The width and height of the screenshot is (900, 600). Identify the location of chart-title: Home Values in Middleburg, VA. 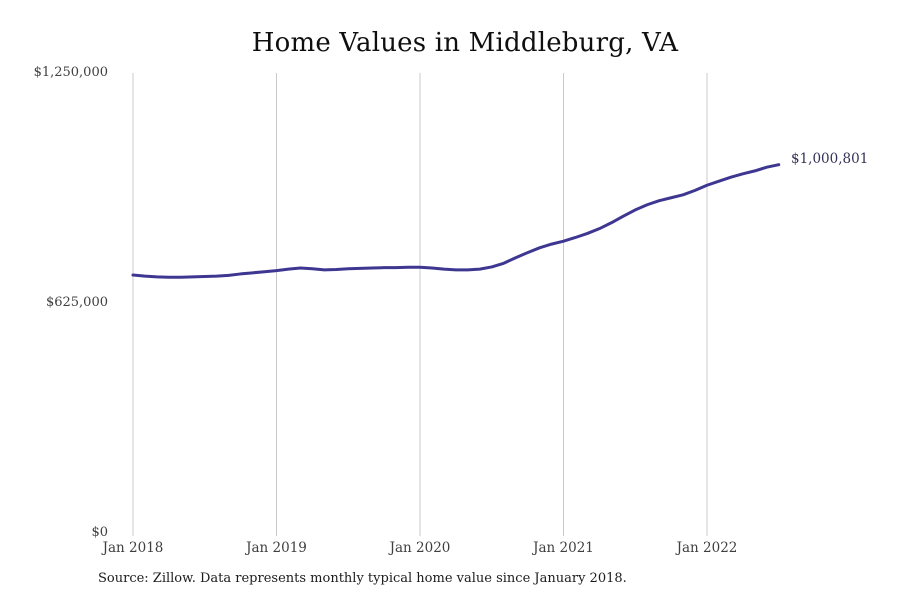
(465, 43).